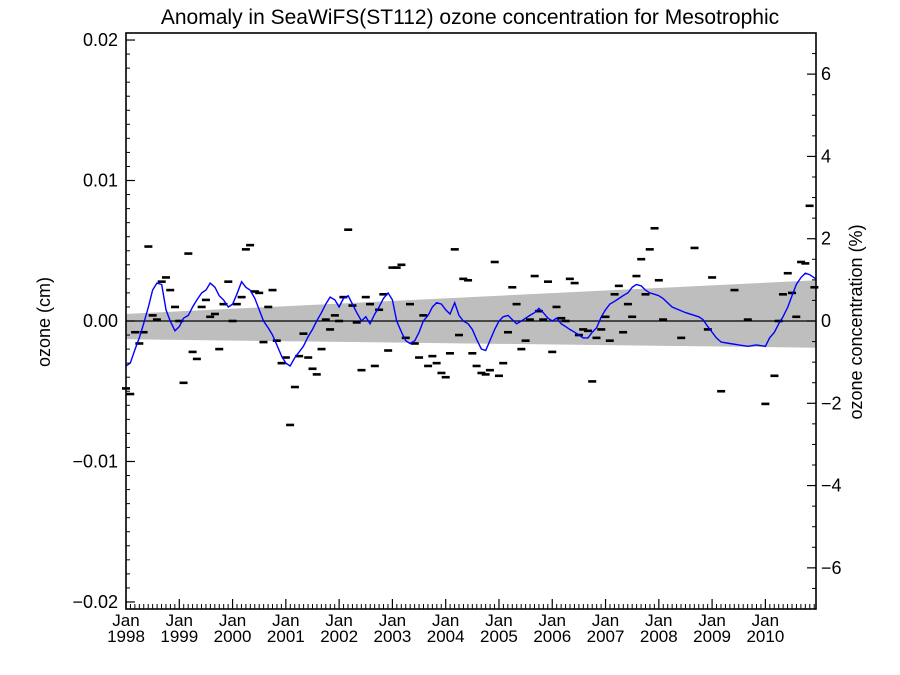 The width and height of the screenshot is (900, 675). Describe the element at coordinates (659, 636) in the screenshot. I see `x-tick-year-label: 2008` at that location.